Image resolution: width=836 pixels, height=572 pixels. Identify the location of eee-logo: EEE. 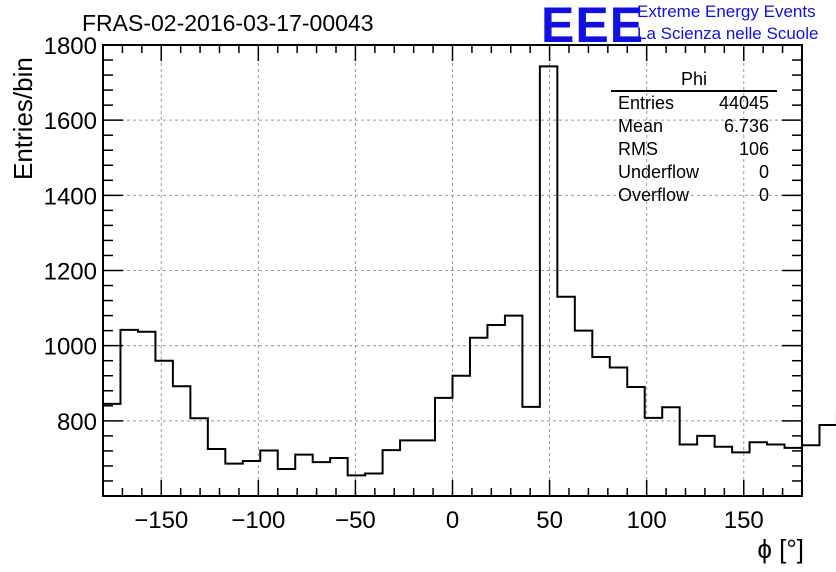
(593, 26).